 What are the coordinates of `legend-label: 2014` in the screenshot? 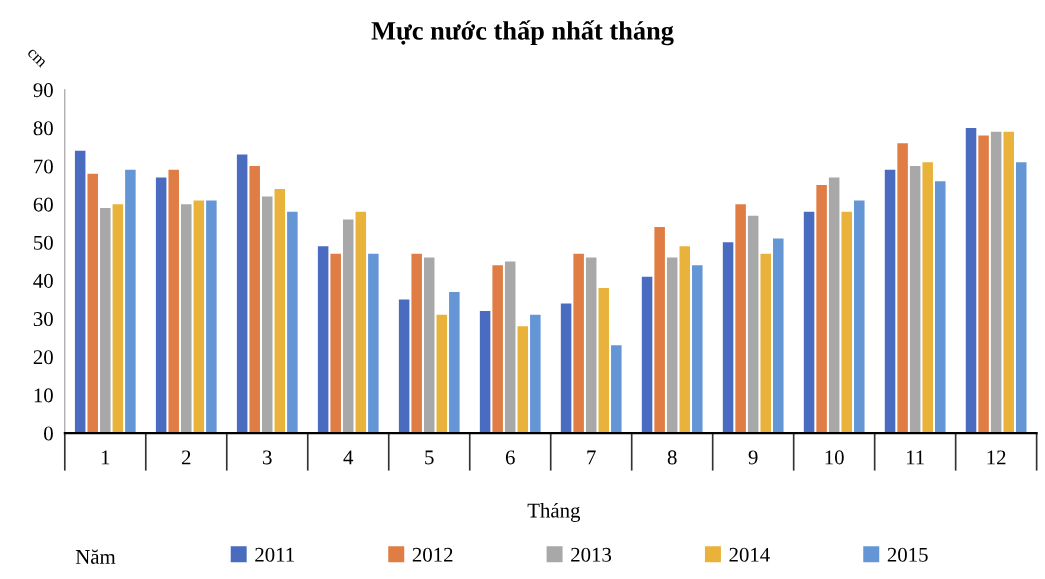 It's located at (749, 554).